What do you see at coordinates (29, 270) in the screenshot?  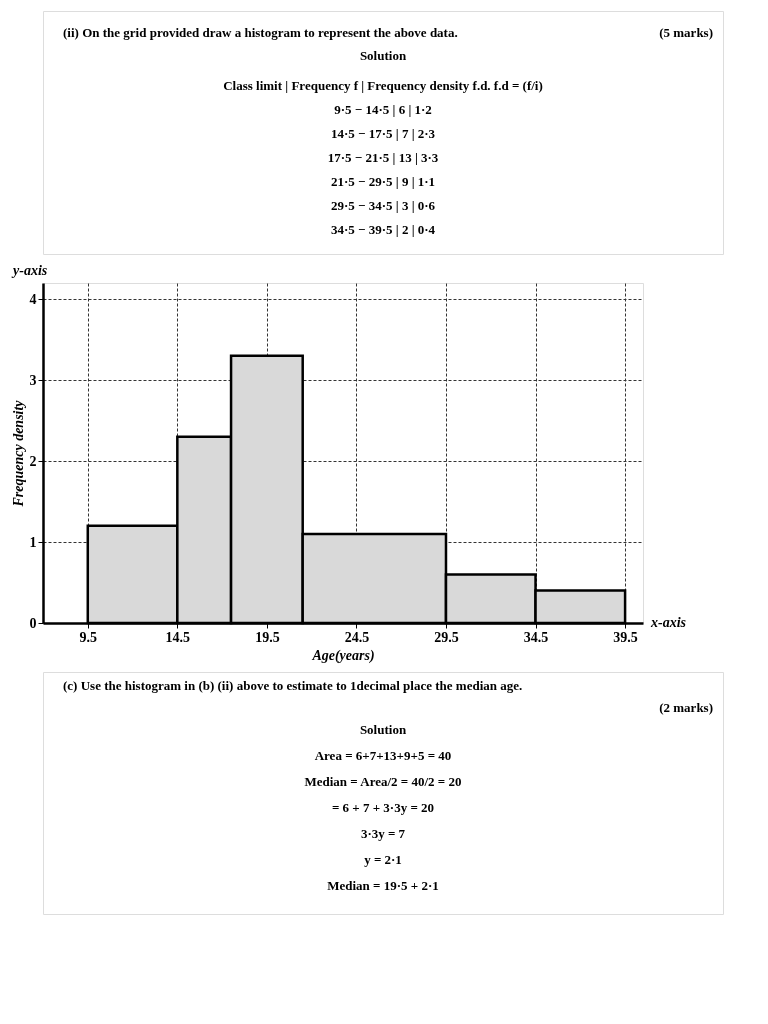 I see `text: y-axis` at bounding box center [29, 270].